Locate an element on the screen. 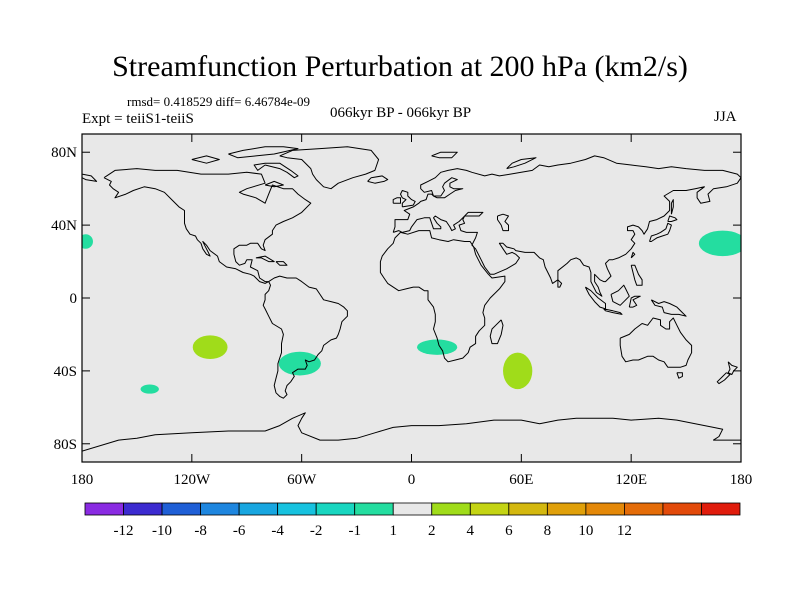  x-tick-label: 120W is located at coordinates (192, 480).